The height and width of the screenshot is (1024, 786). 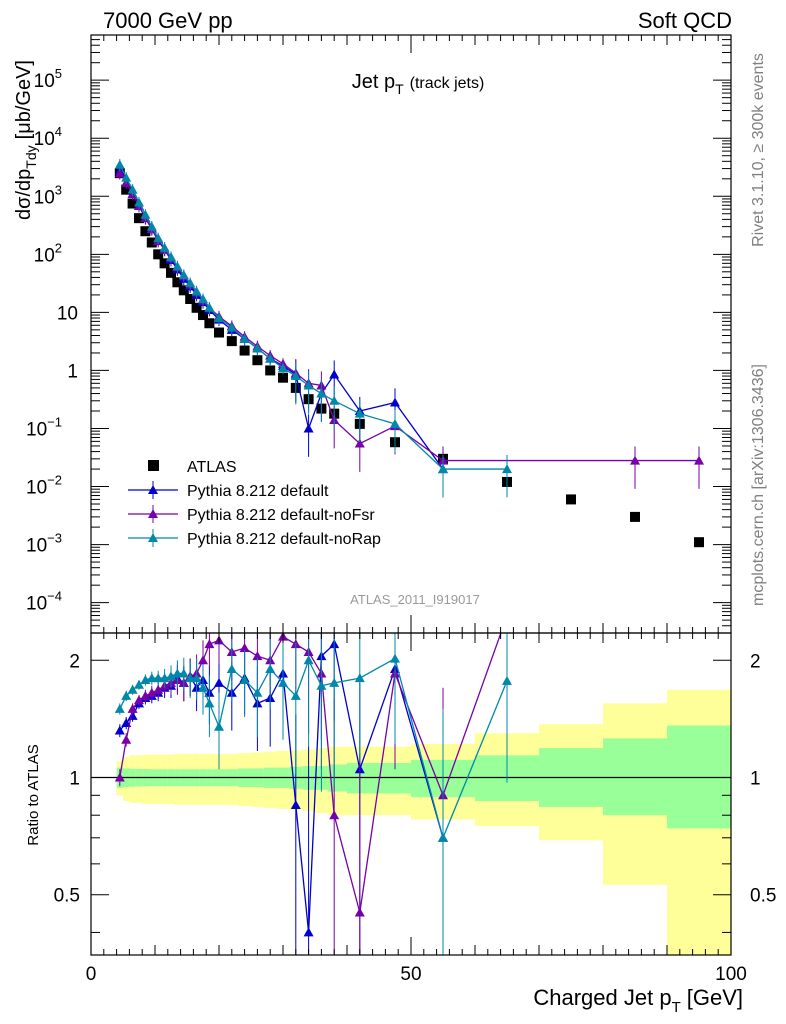 What do you see at coordinates (54, 538) in the screenshot?
I see `y-tick-exp: −3` at bounding box center [54, 538].